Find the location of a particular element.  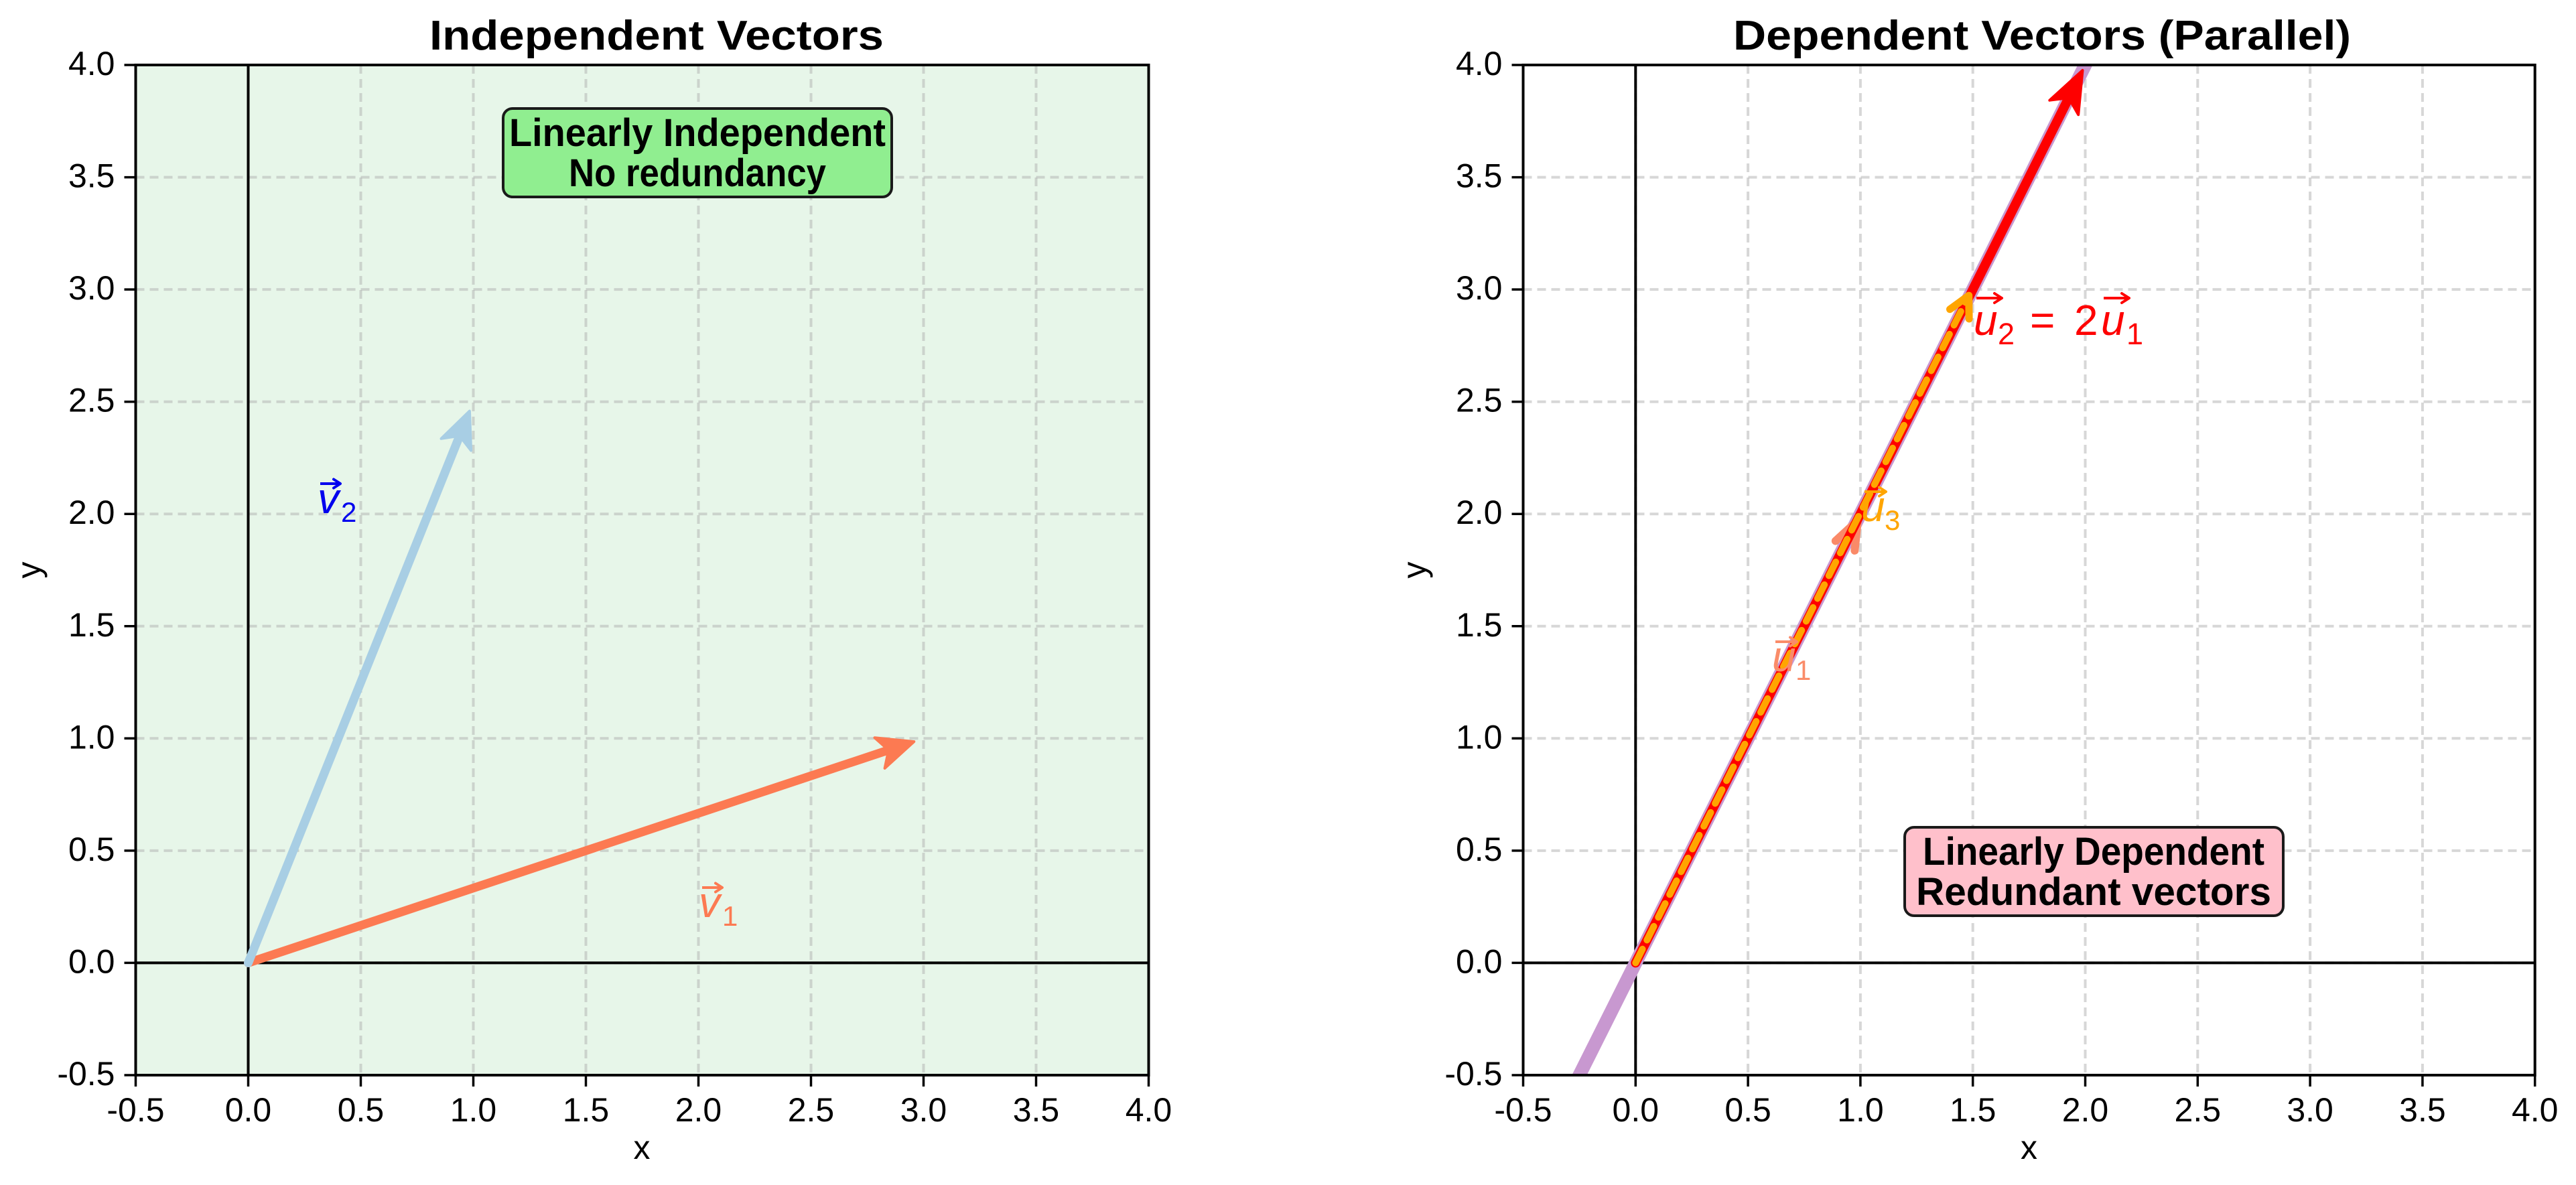

svg-text: Independent Vectors is located at coordinates (657, 36).